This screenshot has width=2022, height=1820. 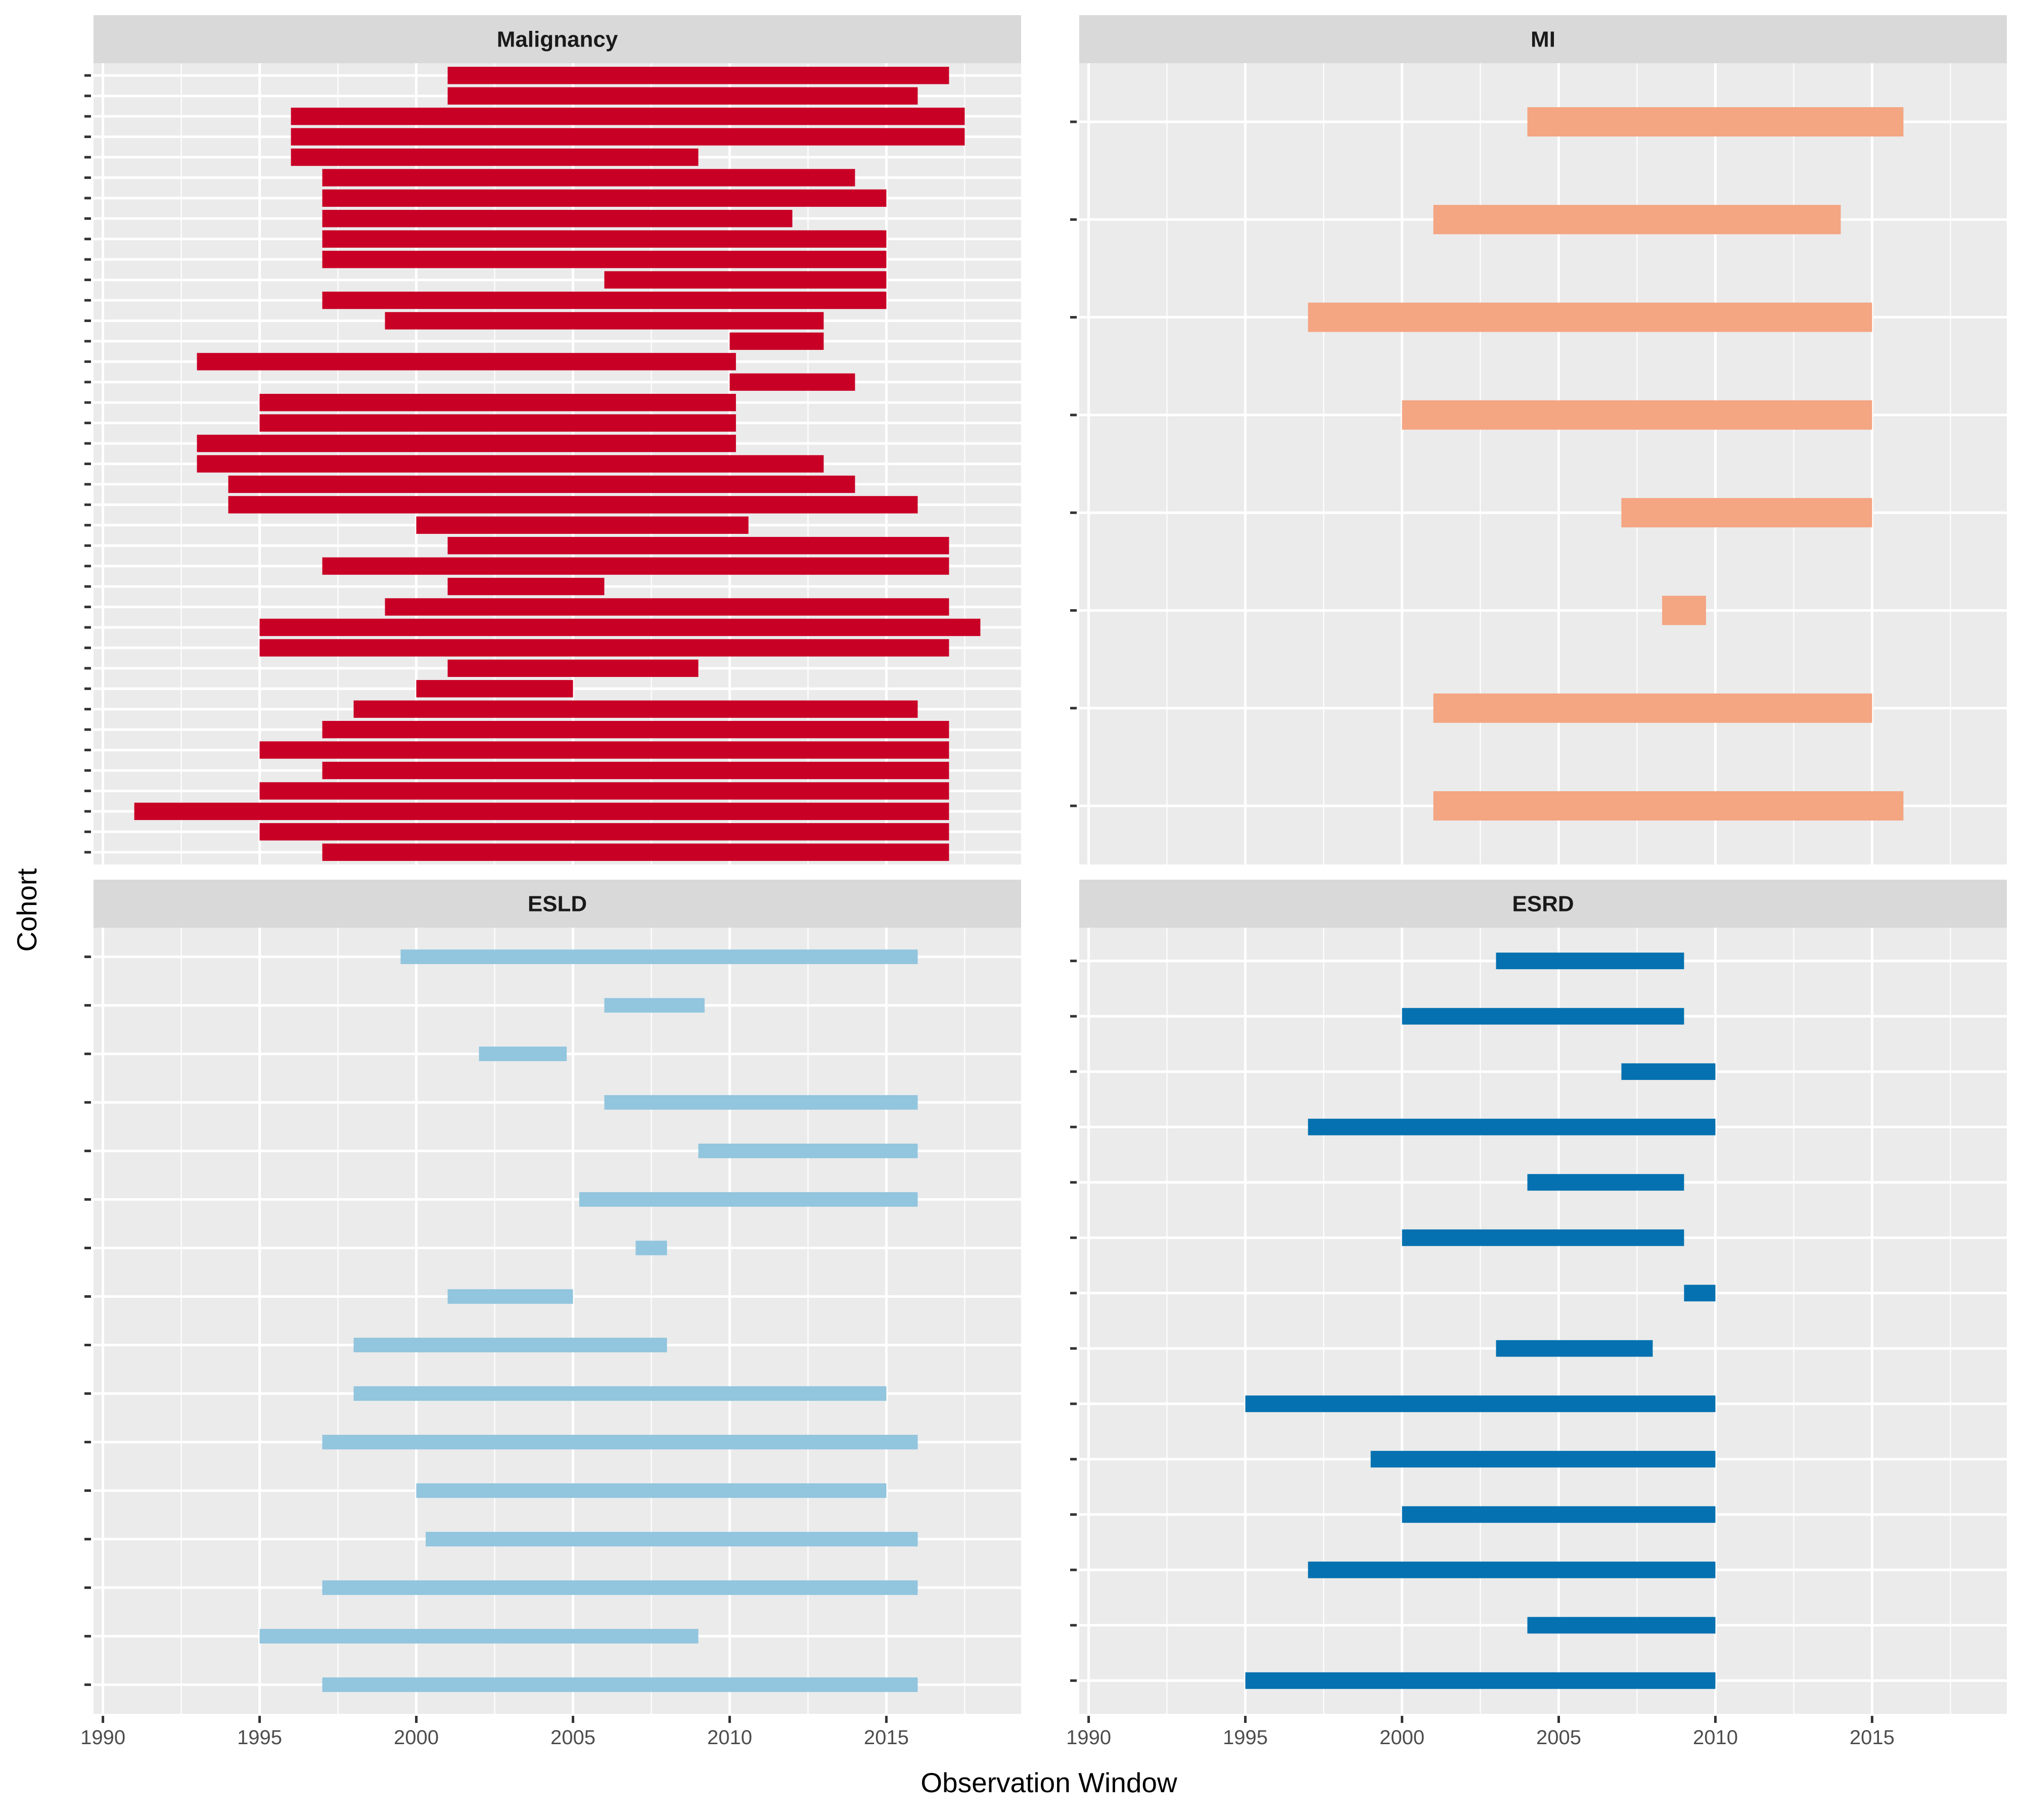 I want to click on y-axis-title: Cohort, so click(x=26, y=909).